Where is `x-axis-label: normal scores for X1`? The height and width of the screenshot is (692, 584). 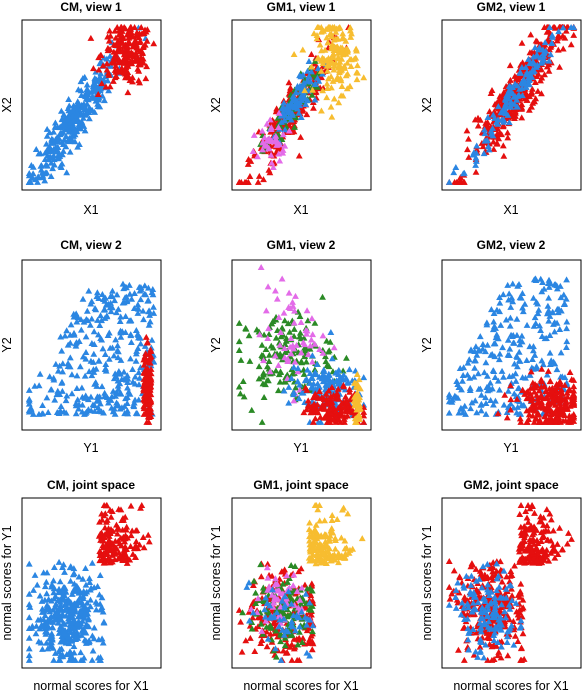 x-axis-label: normal scores for X1 is located at coordinates (300, 685).